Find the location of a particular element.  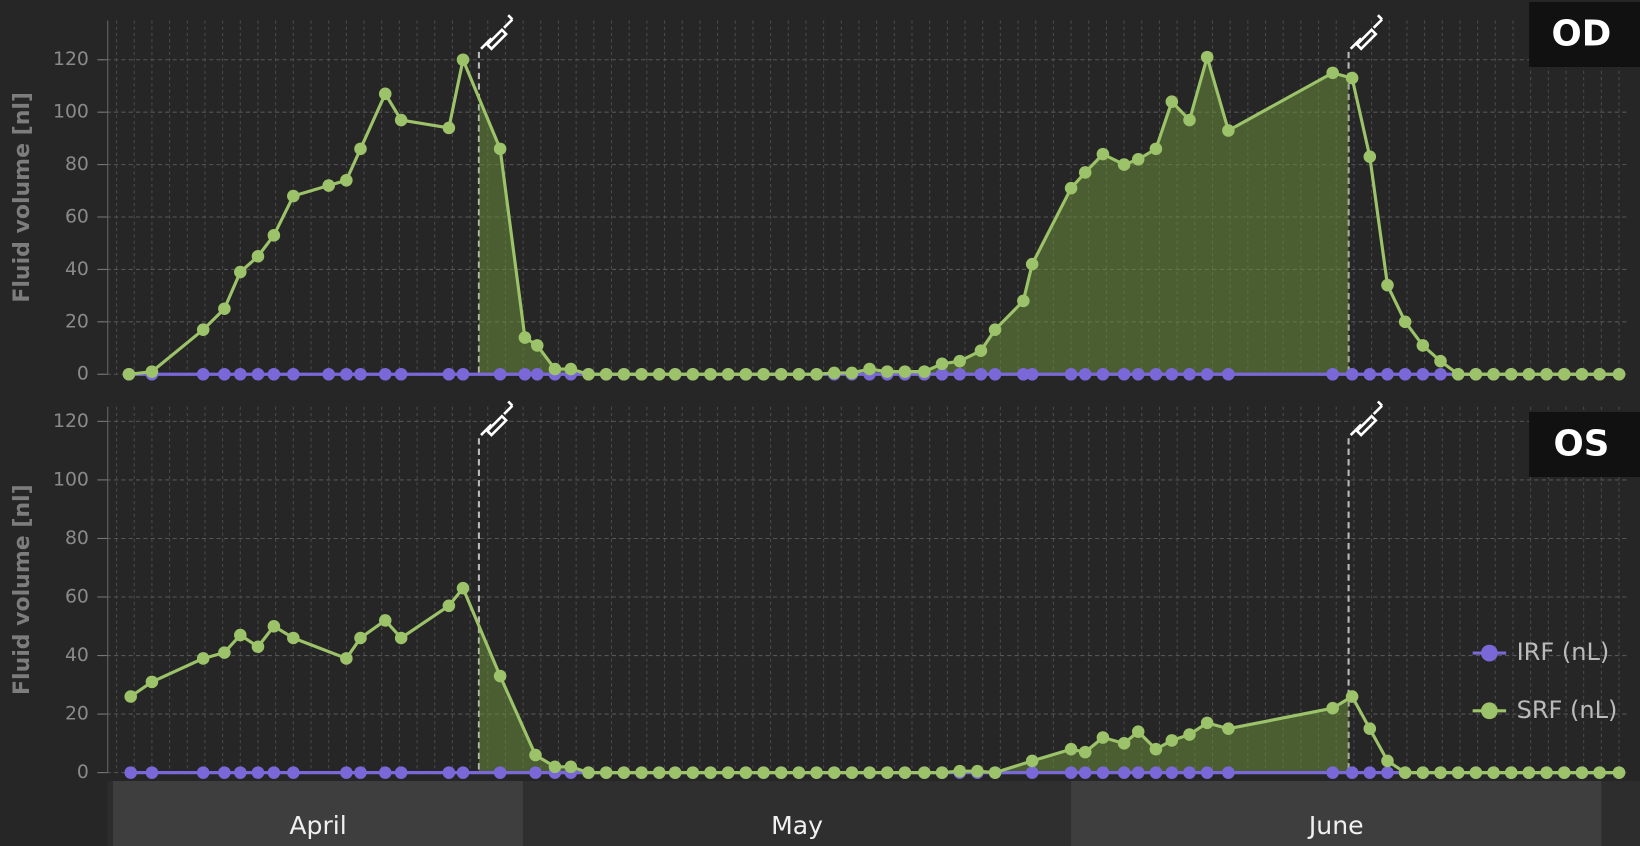

y-axis-label: Fluid volume [nl] is located at coordinates (22, 589).